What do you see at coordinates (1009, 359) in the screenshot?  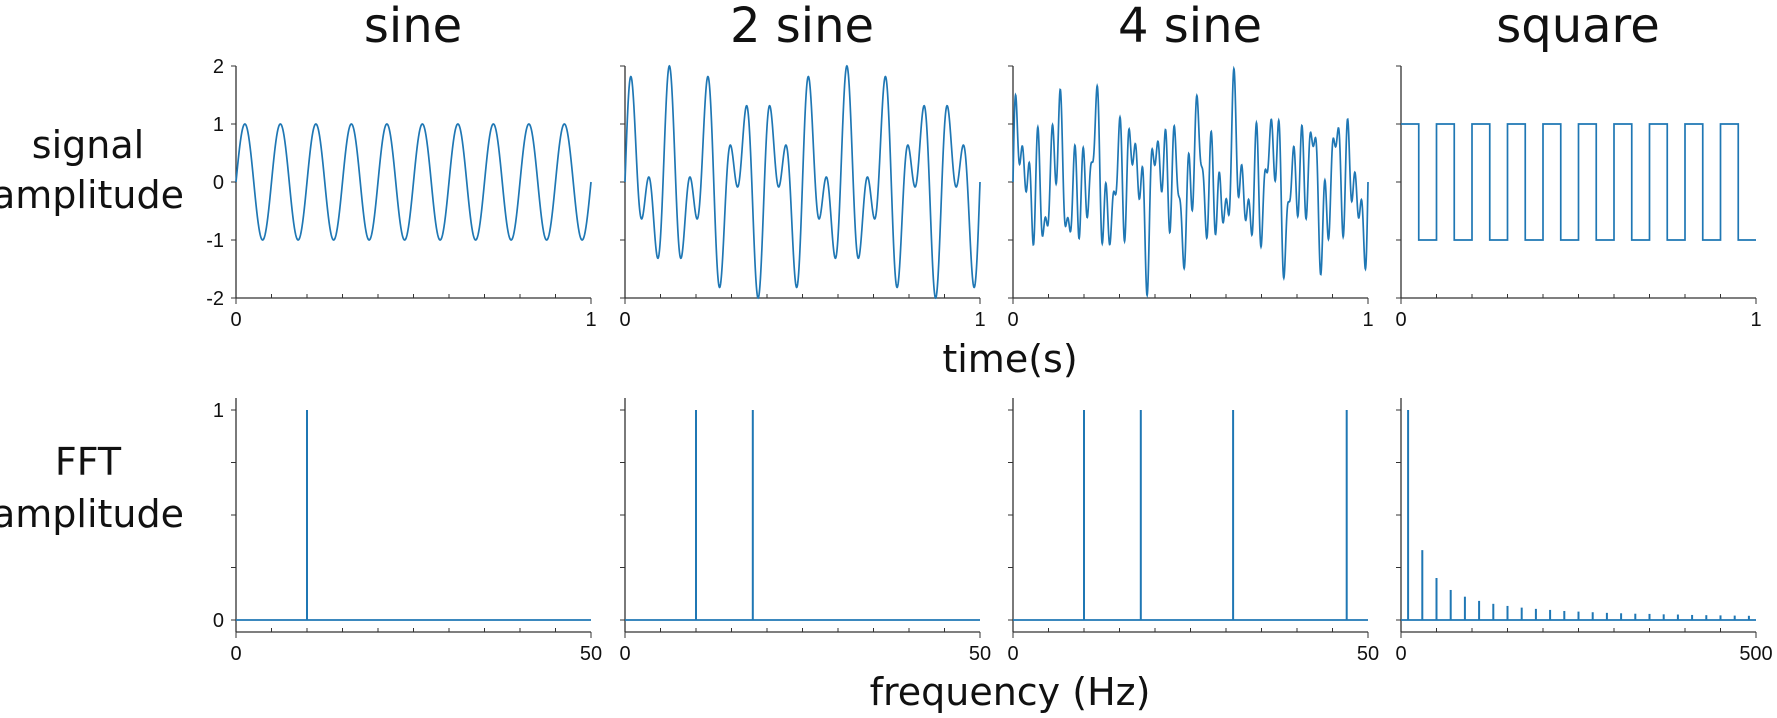 I see `x-axis-title-time: time(s)` at bounding box center [1009, 359].